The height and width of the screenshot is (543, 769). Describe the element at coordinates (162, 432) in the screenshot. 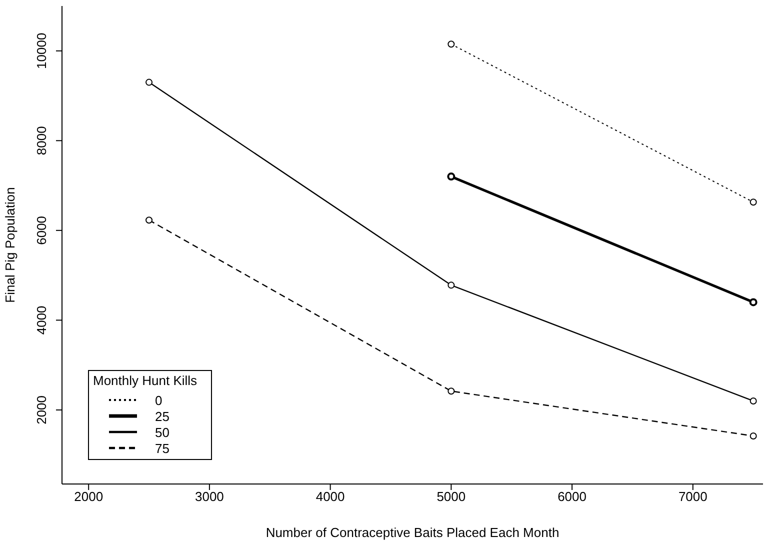

I see `legend-label: 50` at that location.